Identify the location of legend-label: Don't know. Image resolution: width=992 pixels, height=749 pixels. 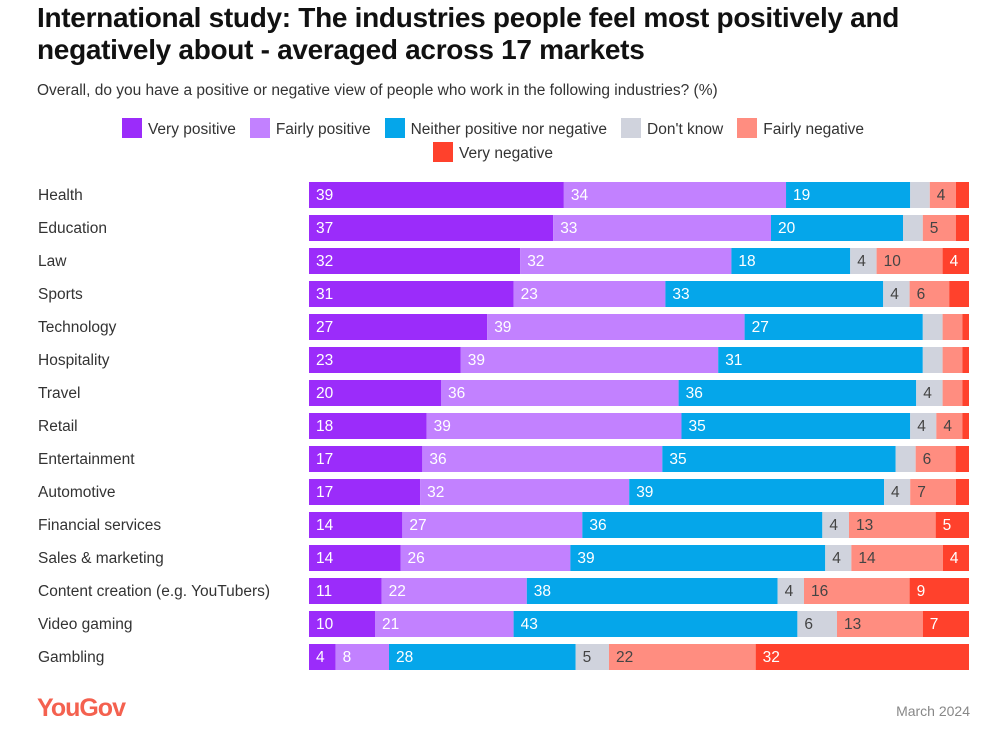
(685, 129).